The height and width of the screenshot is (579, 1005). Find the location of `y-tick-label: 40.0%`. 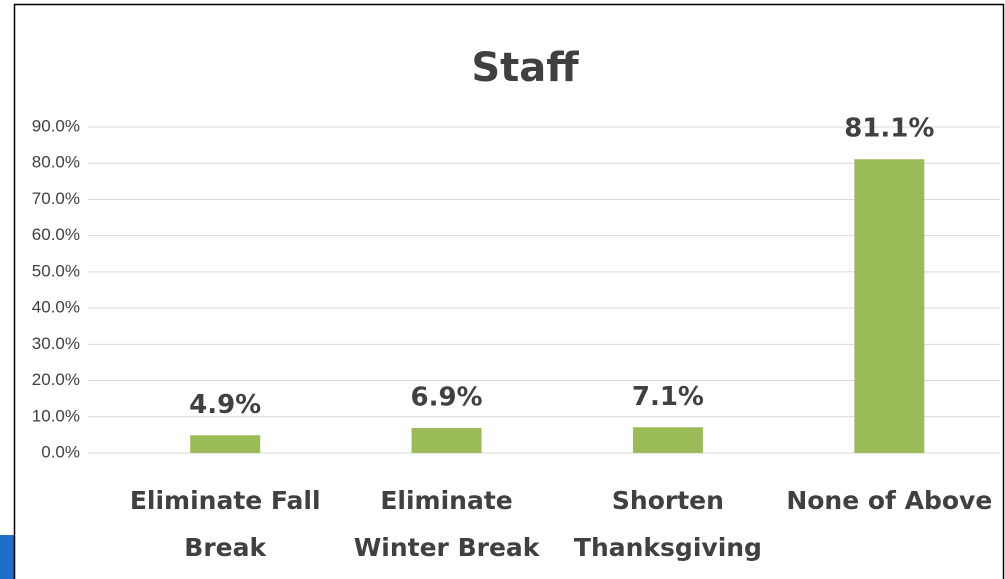

y-tick-label: 40.0% is located at coordinates (56, 307).